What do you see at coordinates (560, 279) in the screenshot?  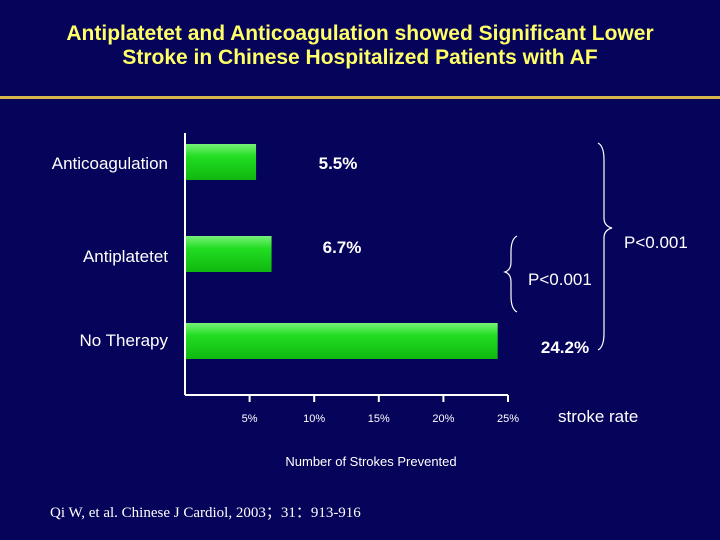 I see `p-value-bottom: P<0.001` at bounding box center [560, 279].